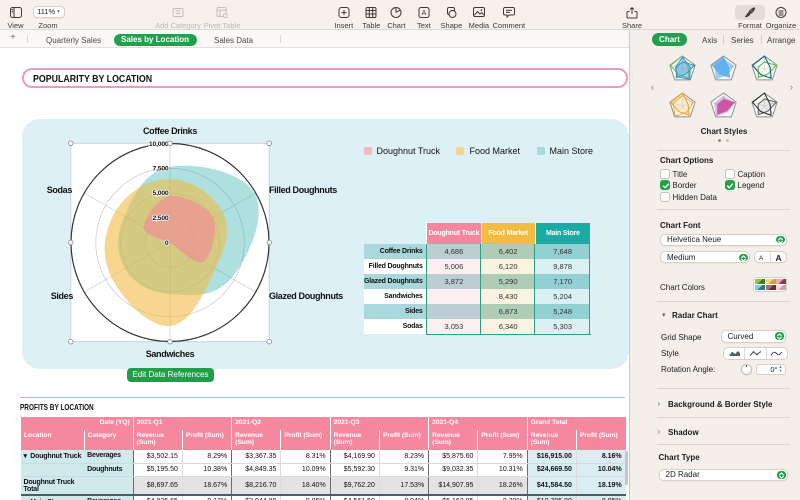 The image size is (800, 500). Describe the element at coordinates (160, 218) in the screenshot. I see `svg-text: 2,500` at that location.